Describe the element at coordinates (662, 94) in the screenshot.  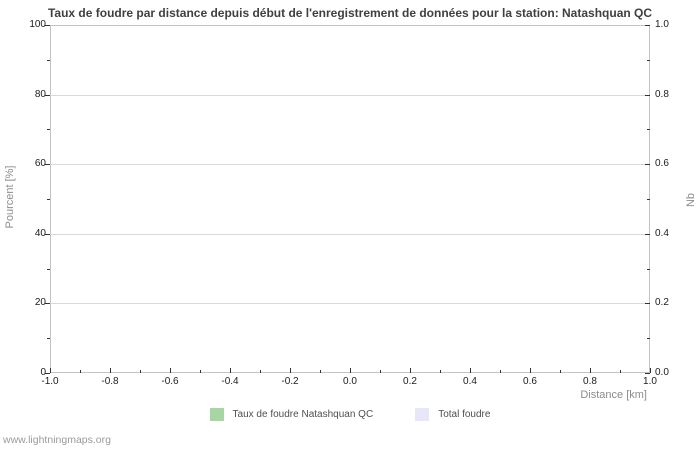
I see `y-right-tick-label: 0.8` at that location.